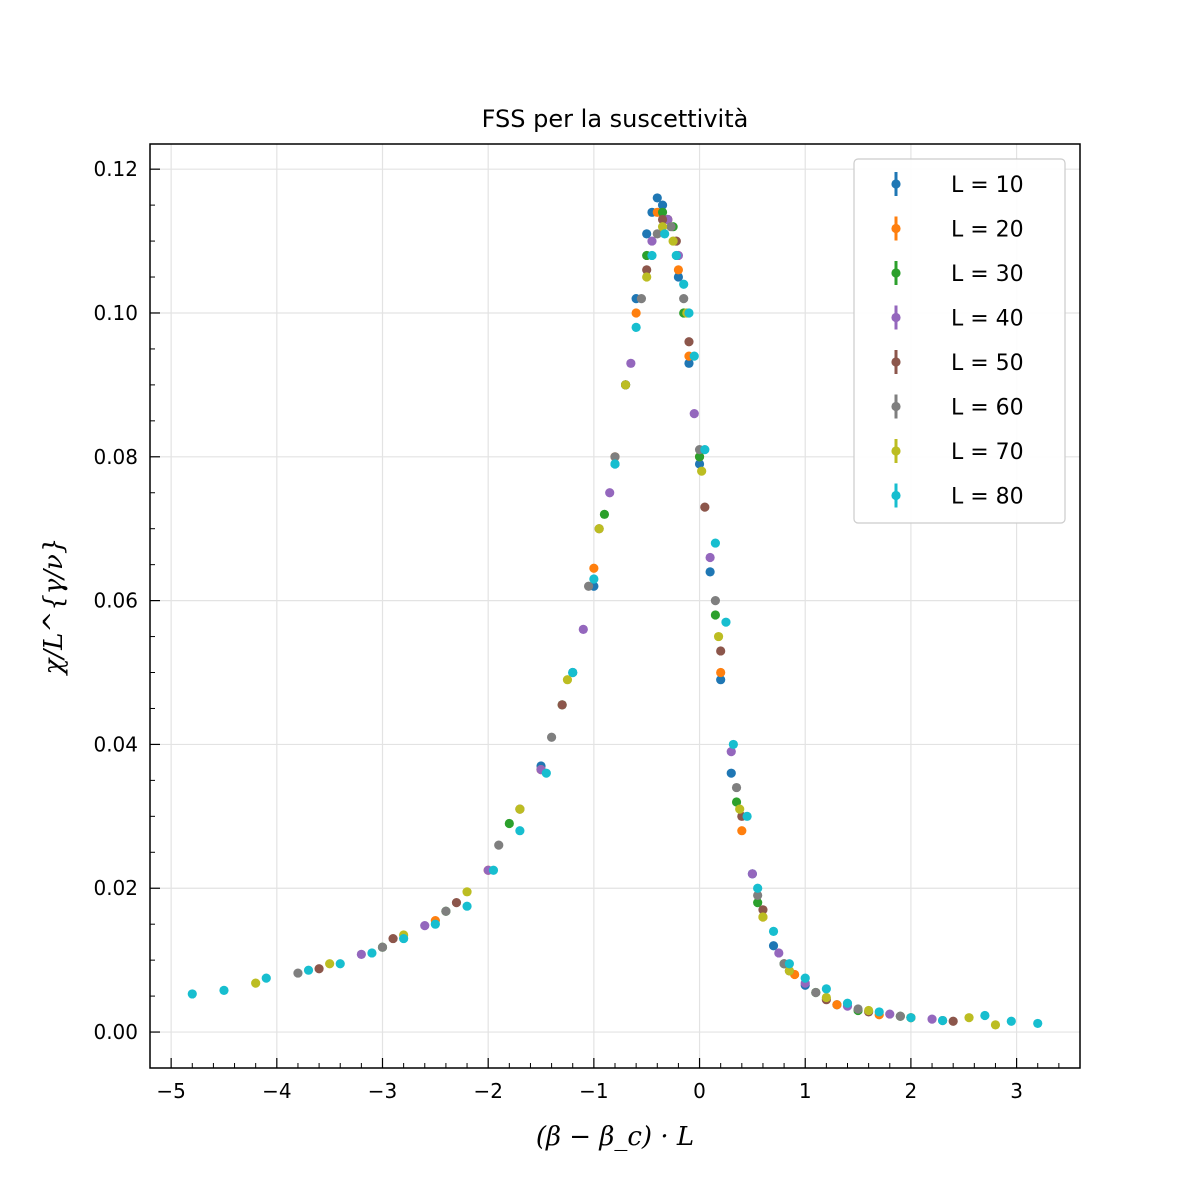  Describe the element at coordinates (987, 274) in the screenshot. I see `legend-label: L = 30` at that location.